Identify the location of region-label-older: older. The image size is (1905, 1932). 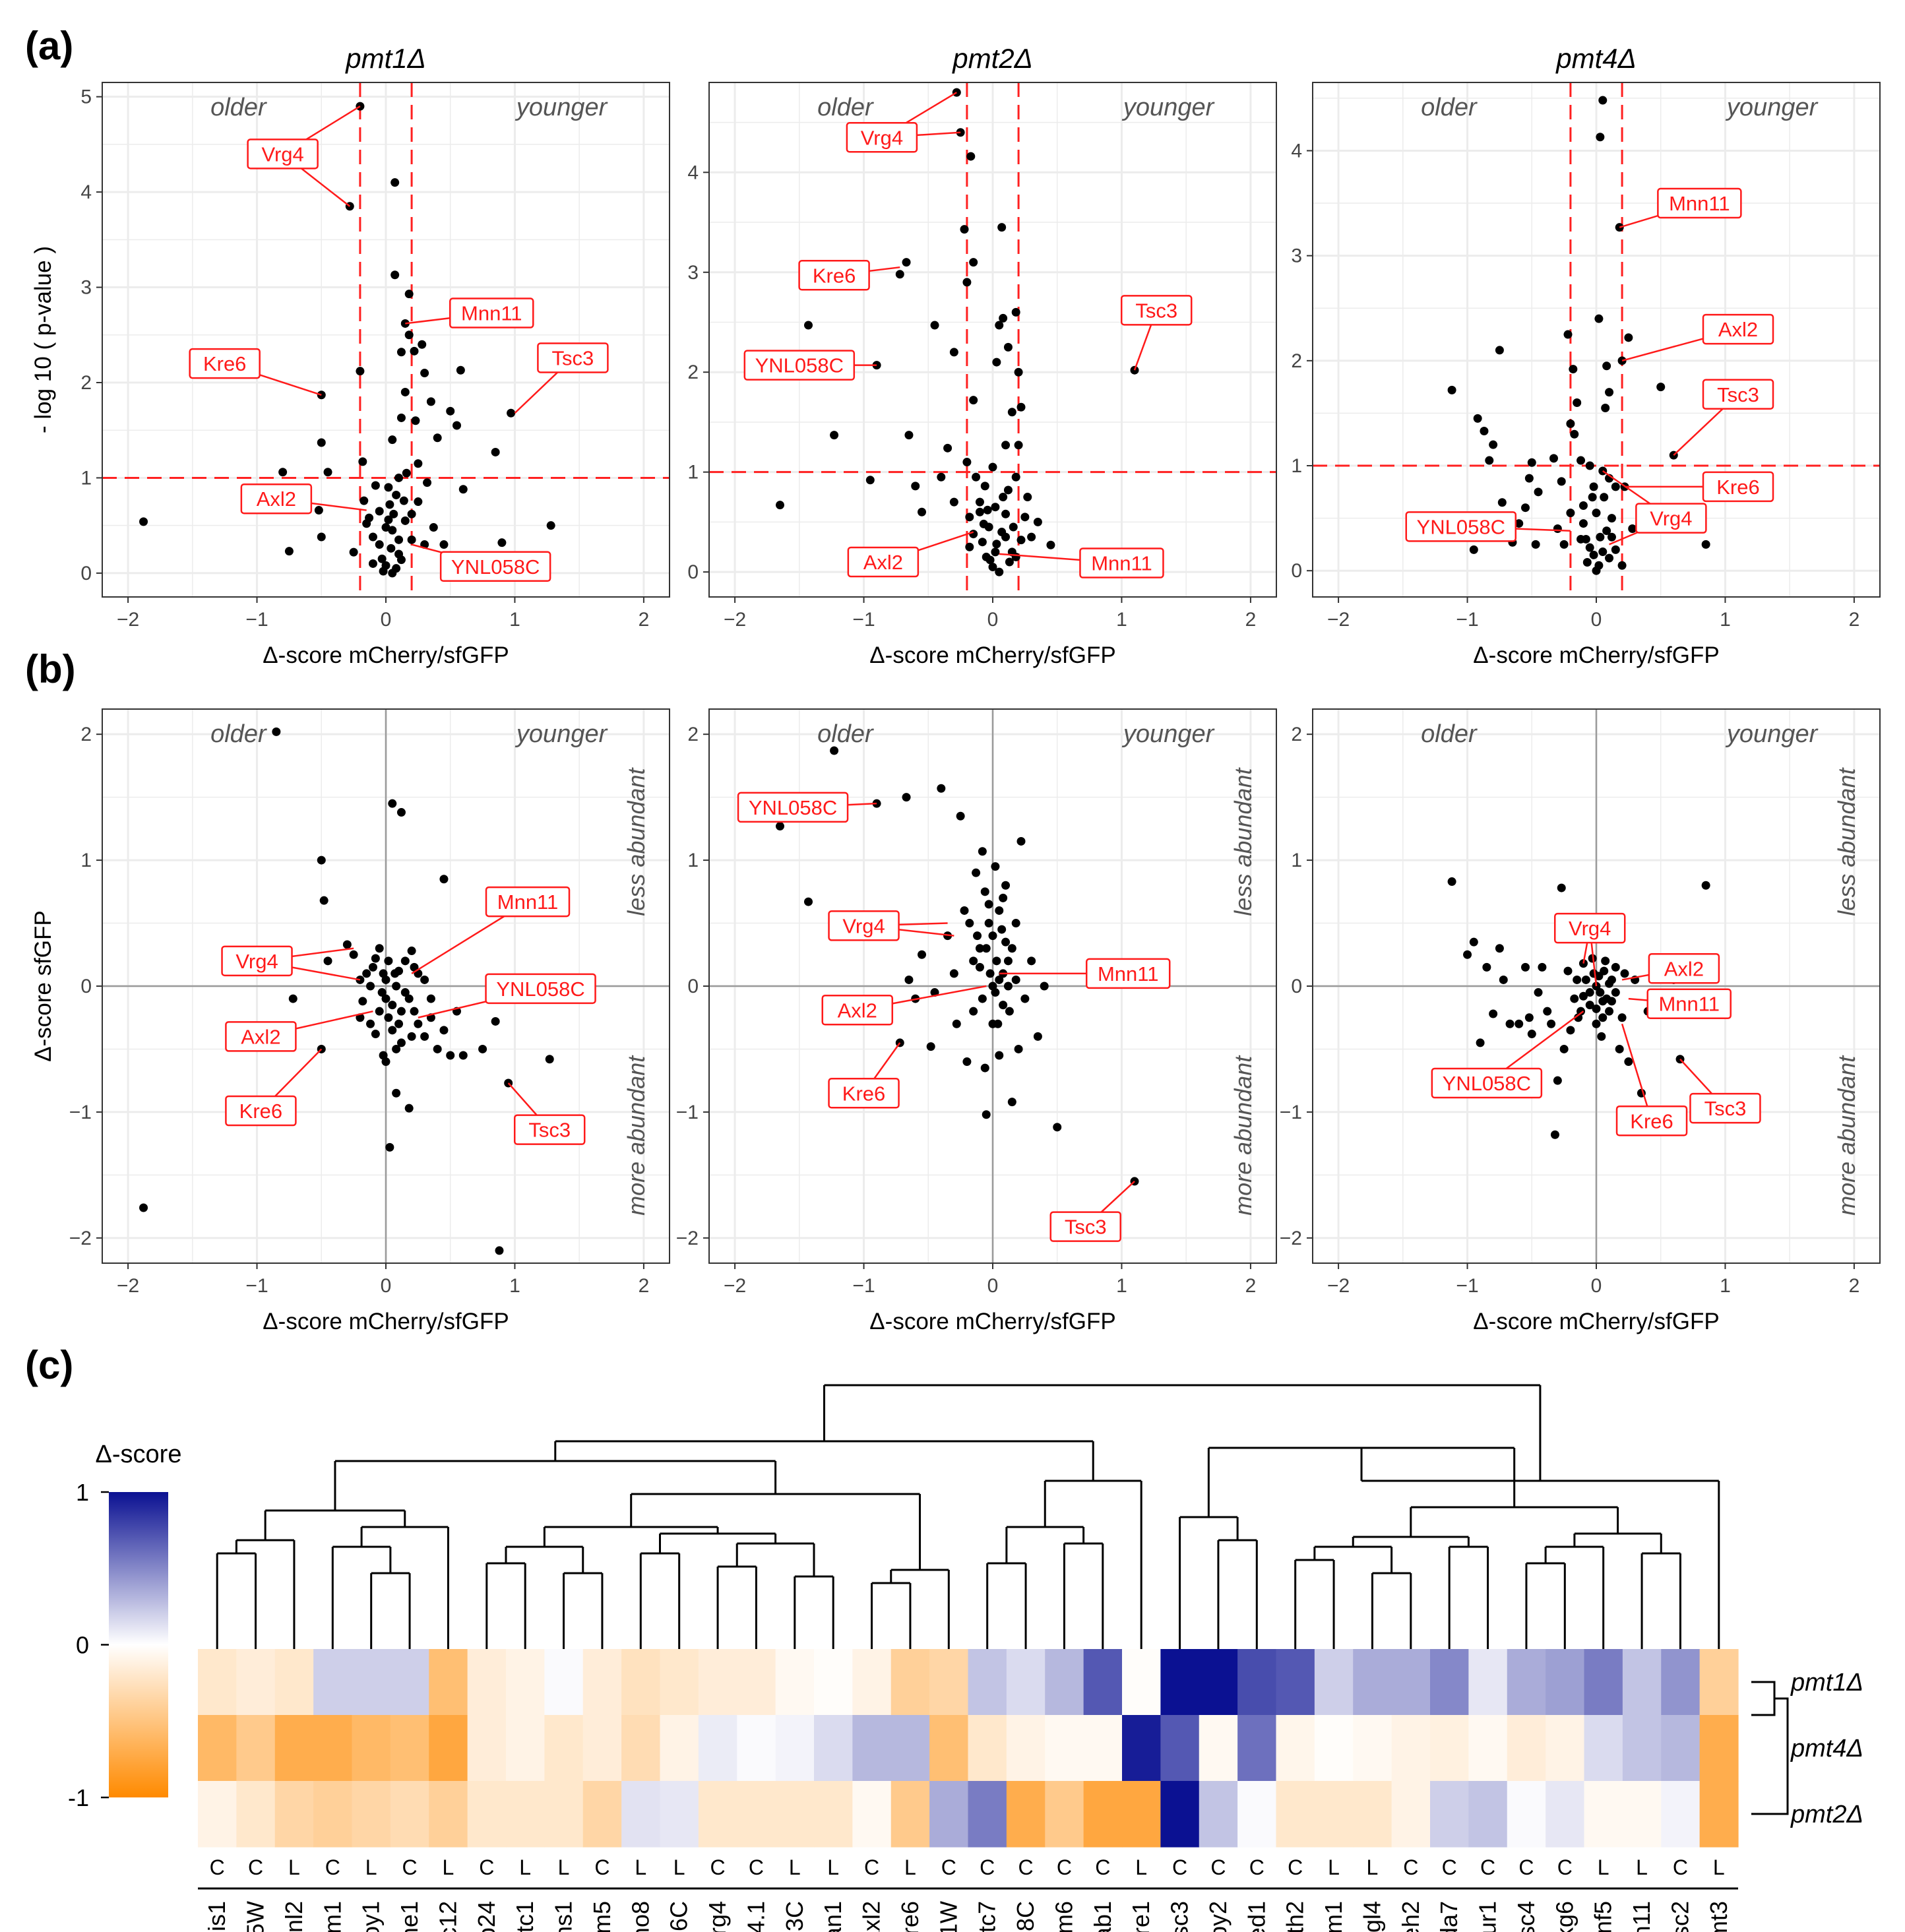
(239, 734).